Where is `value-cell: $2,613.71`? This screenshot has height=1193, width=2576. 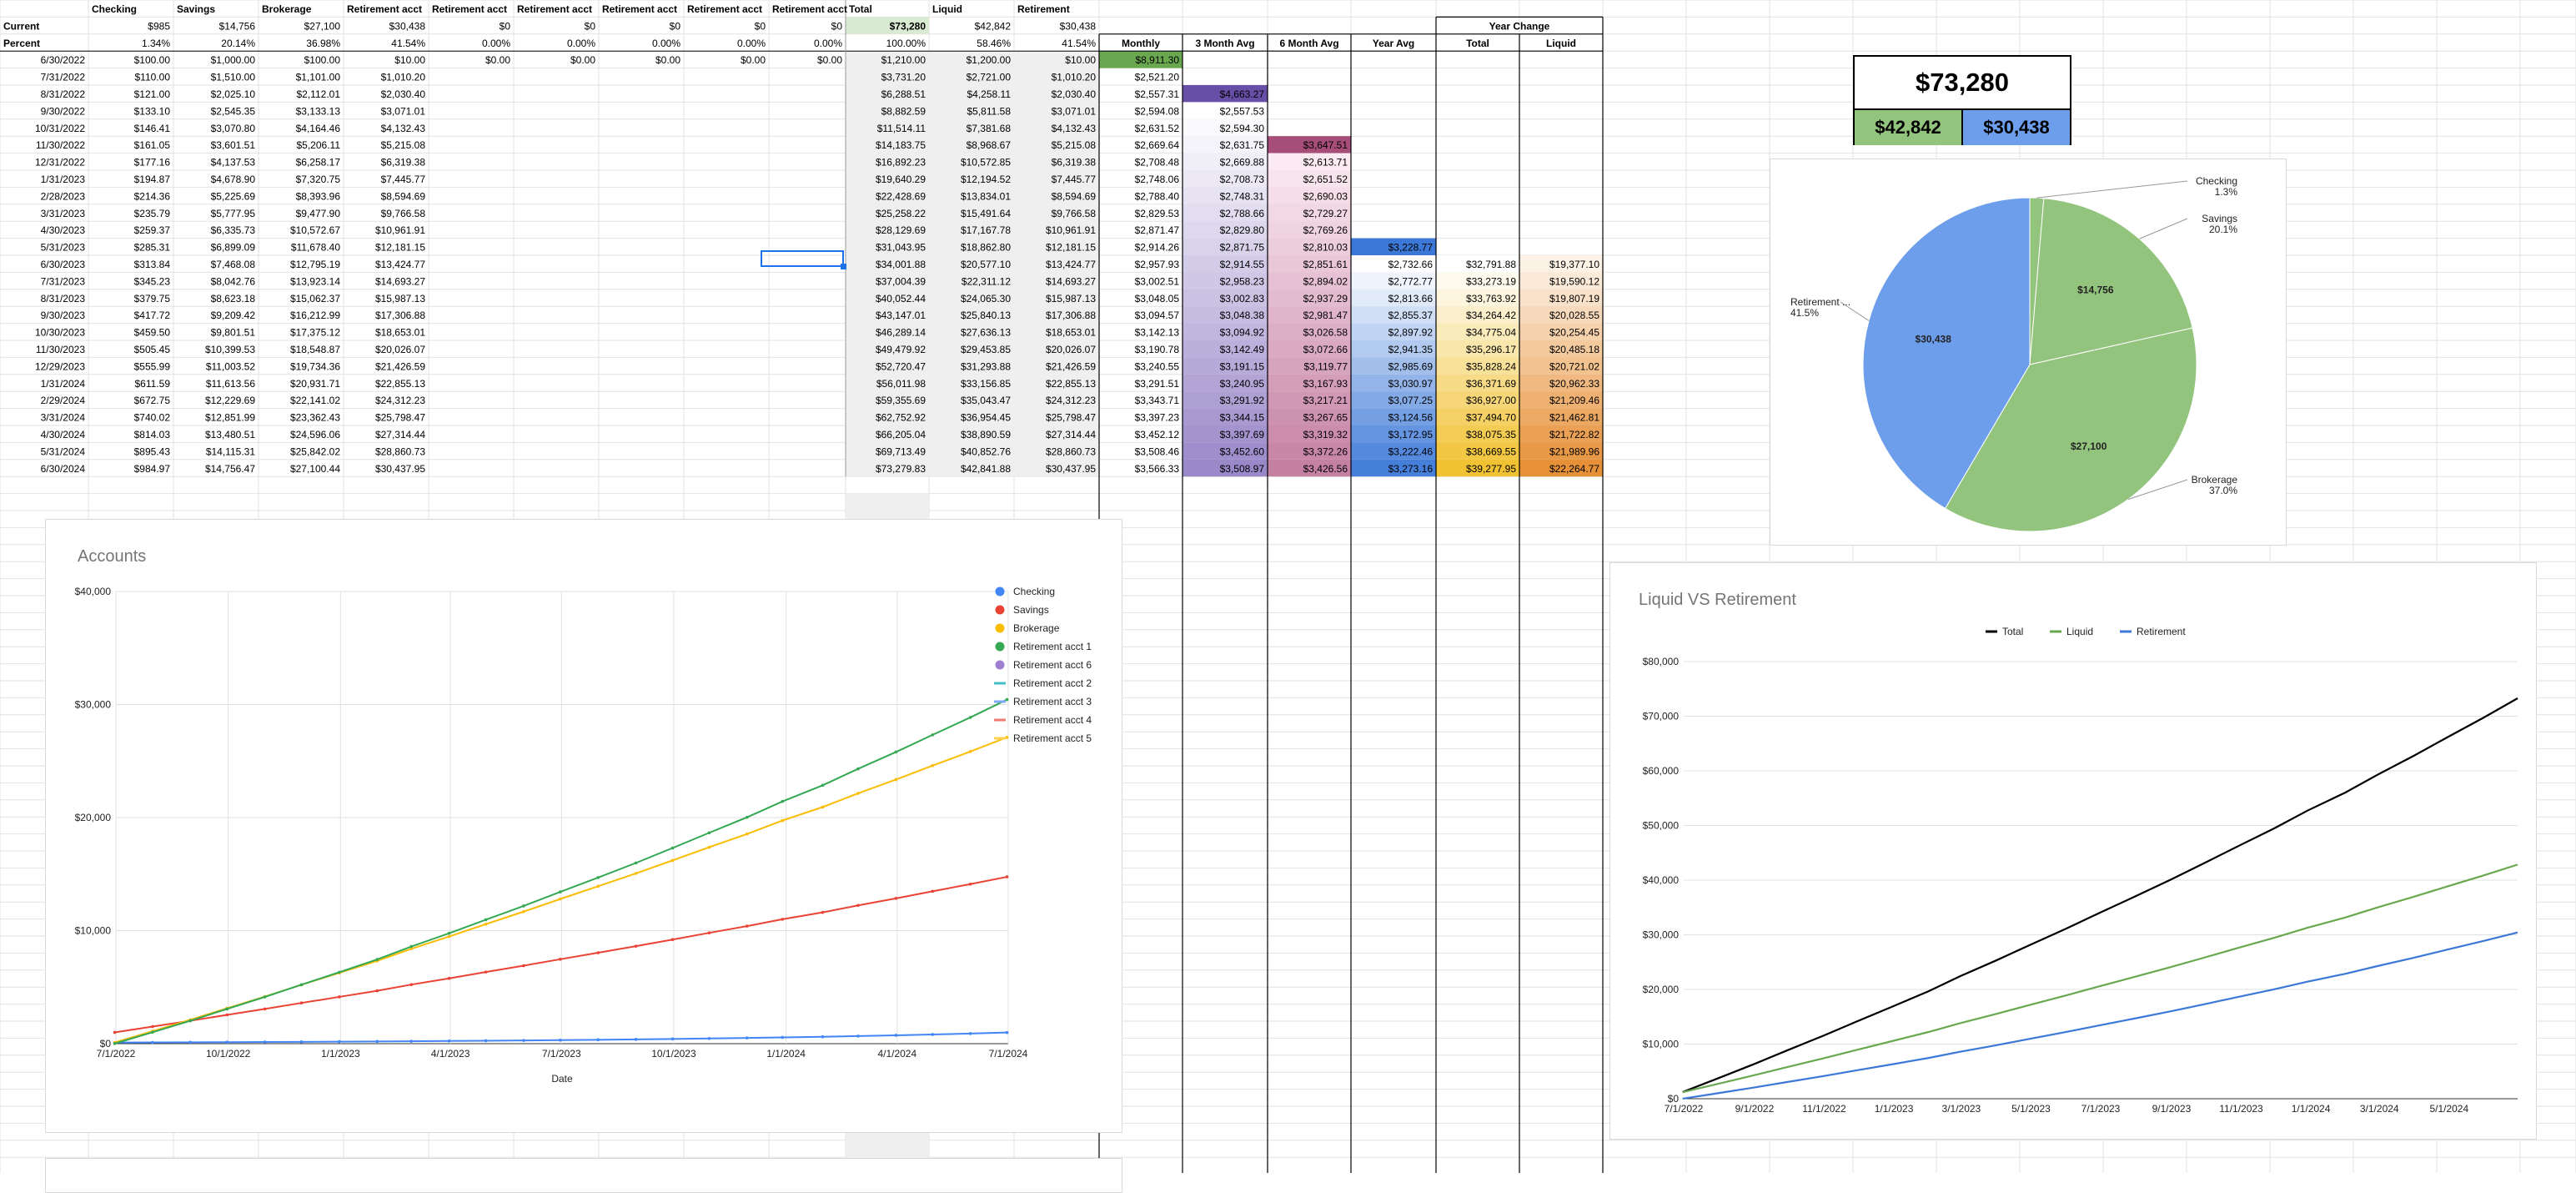 value-cell: $2,613.71 is located at coordinates (1325, 163).